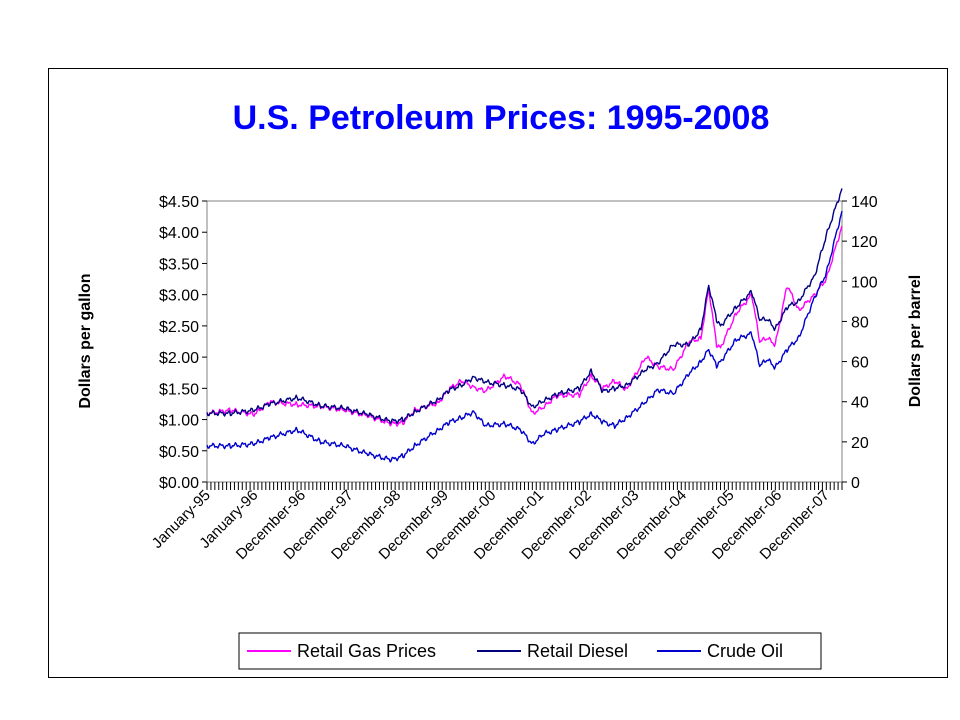  Describe the element at coordinates (915, 341) in the screenshot. I see `y-axis-right-title: Dollars per barrel` at that location.